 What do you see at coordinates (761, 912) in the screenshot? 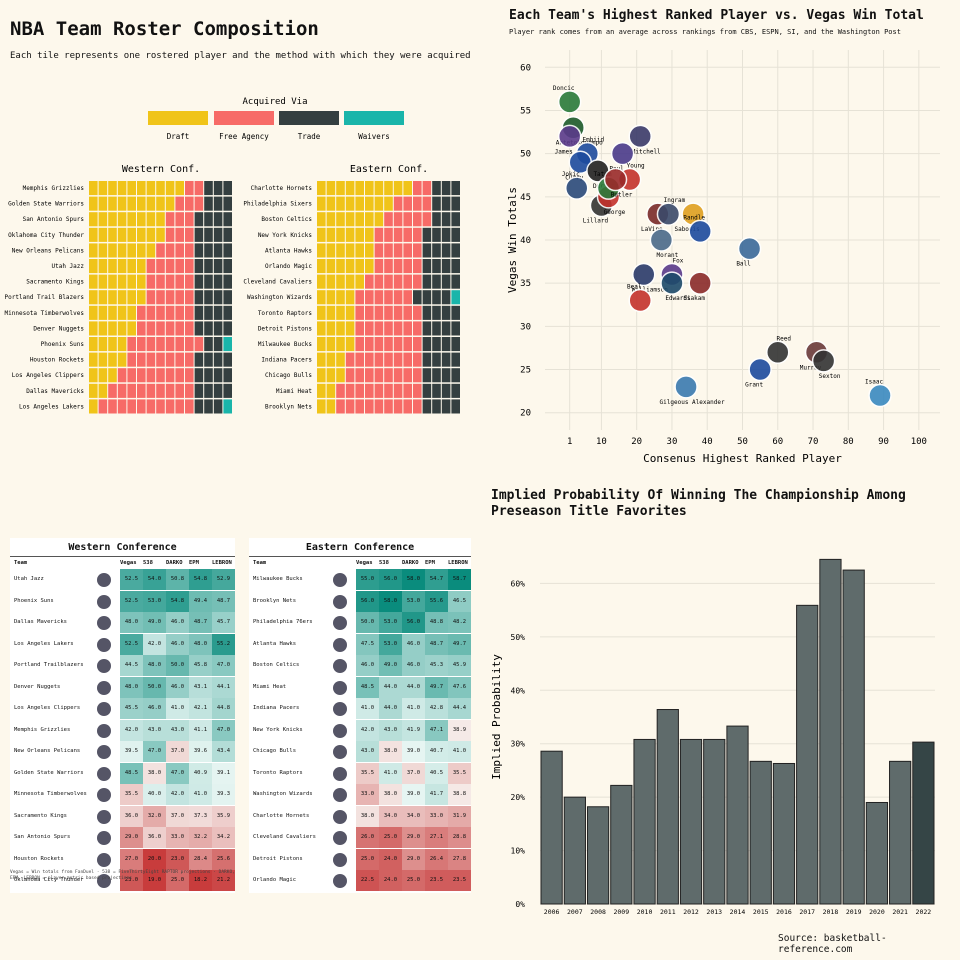
I see `x-tick-label: 2015` at bounding box center [761, 912].